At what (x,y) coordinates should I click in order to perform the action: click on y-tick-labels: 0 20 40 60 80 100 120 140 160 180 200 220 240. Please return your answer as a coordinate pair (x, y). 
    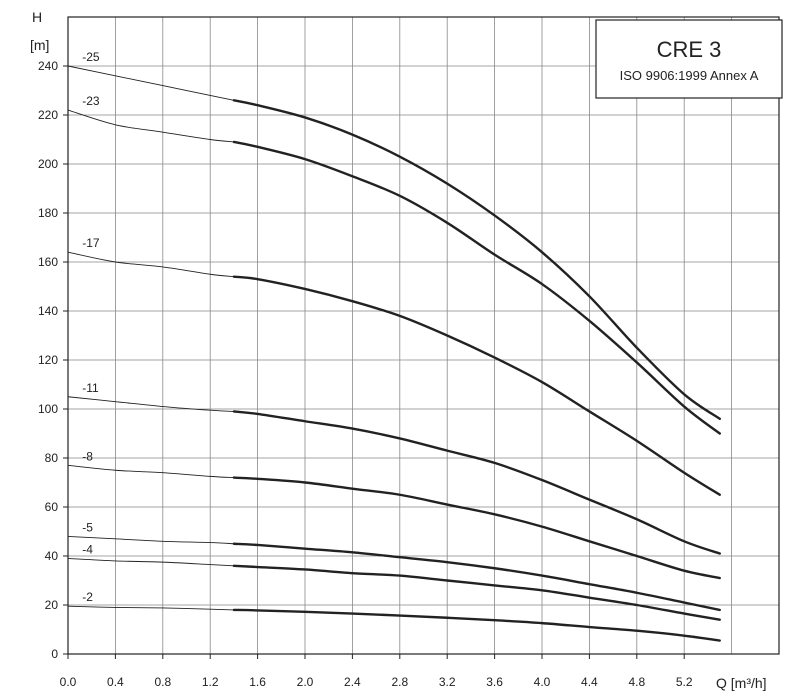
    Looking at the image, I should click on (53, 360).